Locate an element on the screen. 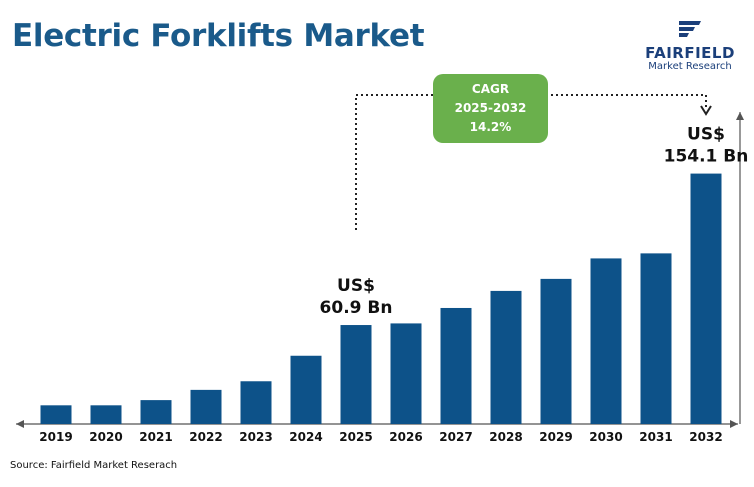 The image size is (754, 487). bar-2025 is located at coordinates (356, 374).